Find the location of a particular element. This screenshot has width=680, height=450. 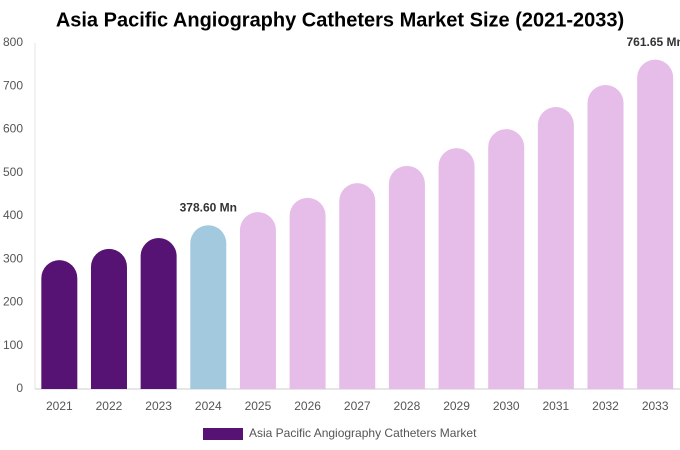

y-tick-label: 600 is located at coordinates (13, 129).